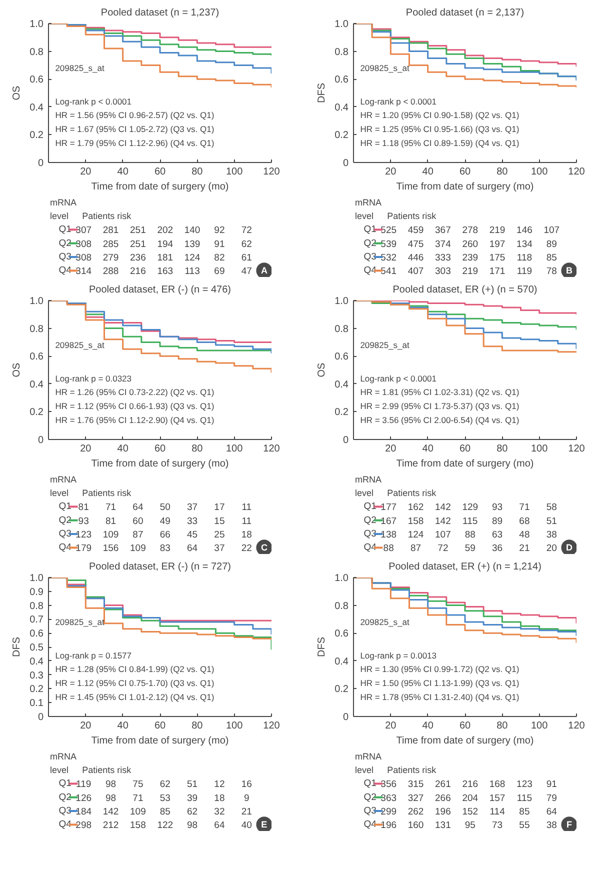  I want to click on text: A, so click(264, 271).